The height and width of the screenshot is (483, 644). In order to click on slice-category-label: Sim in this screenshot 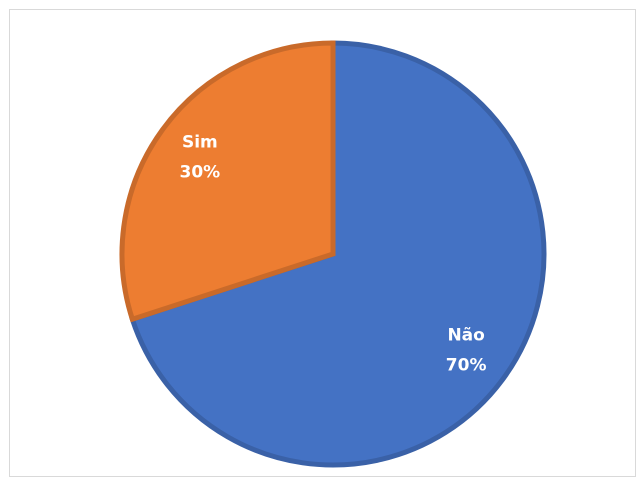, I will do `click(200, 142)`.